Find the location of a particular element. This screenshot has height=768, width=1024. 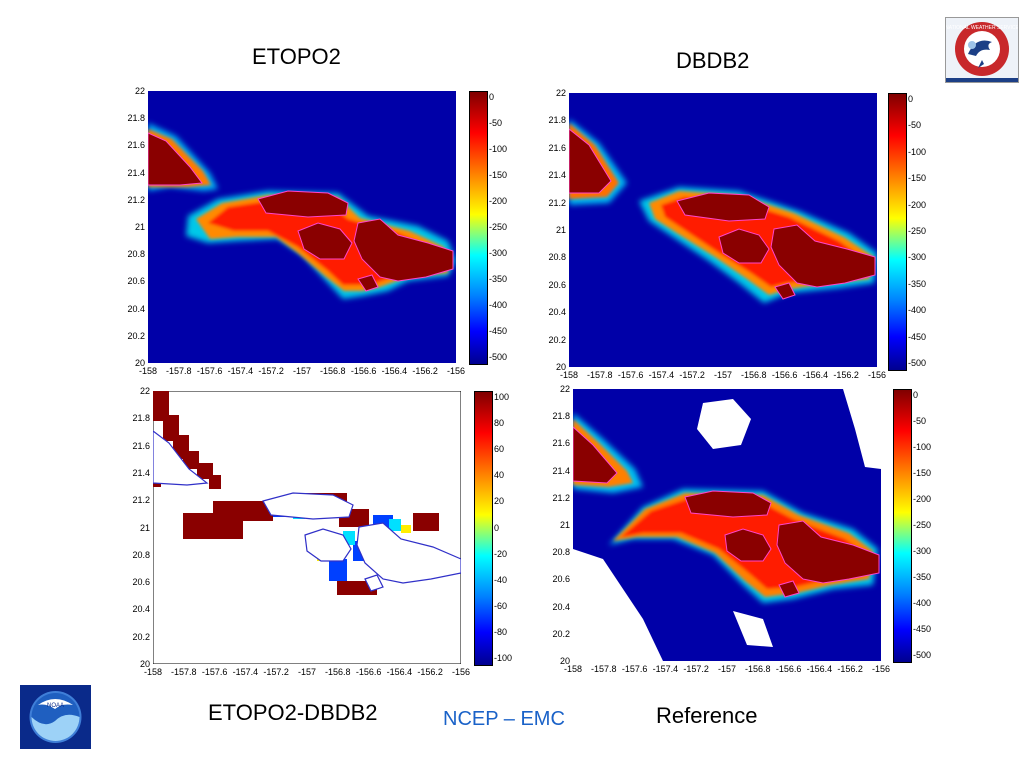

colorbar-tick-label: 60 is located at coordinates (499, 449).